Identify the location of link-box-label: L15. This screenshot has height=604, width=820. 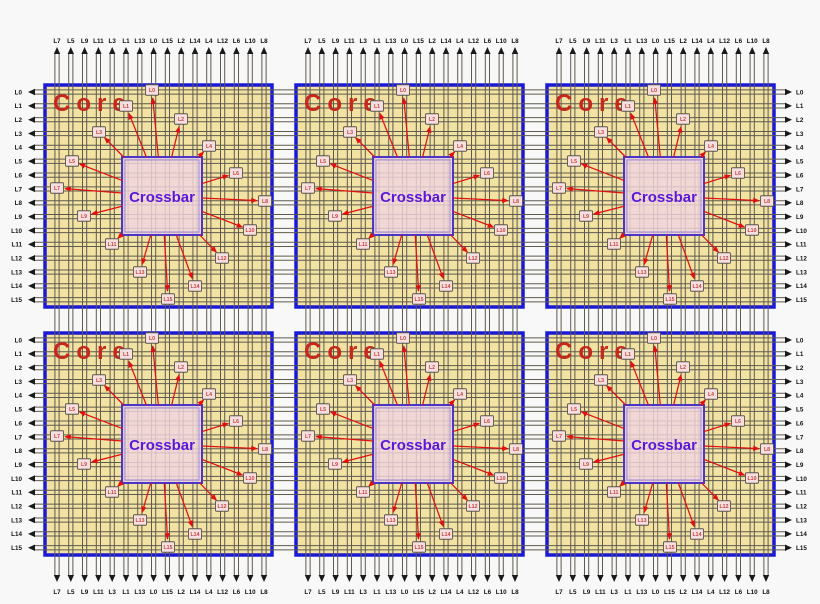
(670, 300).